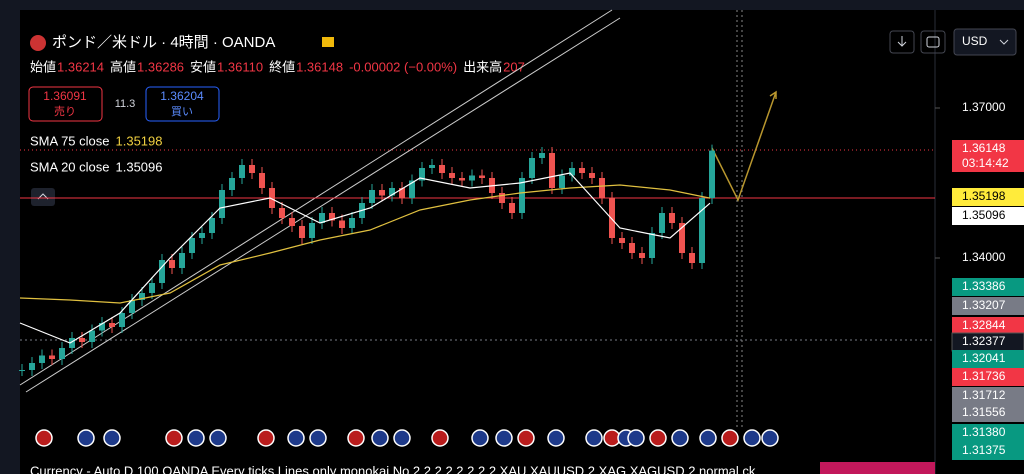 Image resolution: width=1024 pixels, height=474 pixels. Describe the element at coordinates (328, 42) in the screenshot. I see `flag-icon` at that location.